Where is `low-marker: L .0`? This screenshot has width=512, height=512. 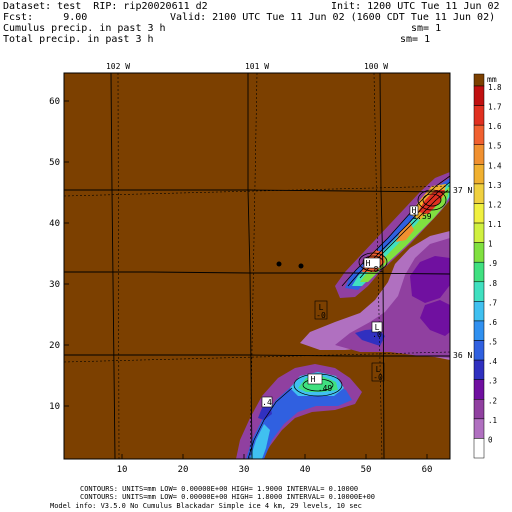 low-marker: L .0 is located at coordinates (377, 330).